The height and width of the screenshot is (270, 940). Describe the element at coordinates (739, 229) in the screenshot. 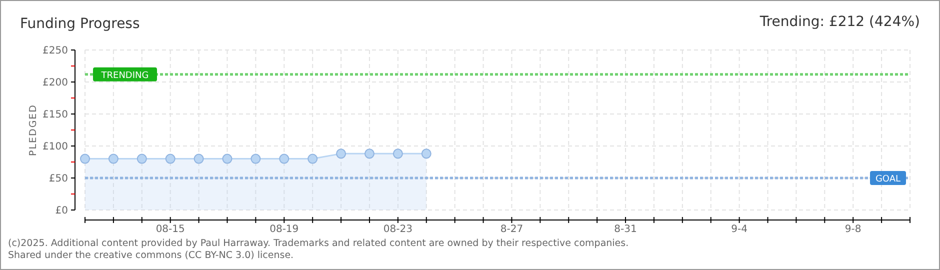

I see `x-tick-label: 9-4` at that location.